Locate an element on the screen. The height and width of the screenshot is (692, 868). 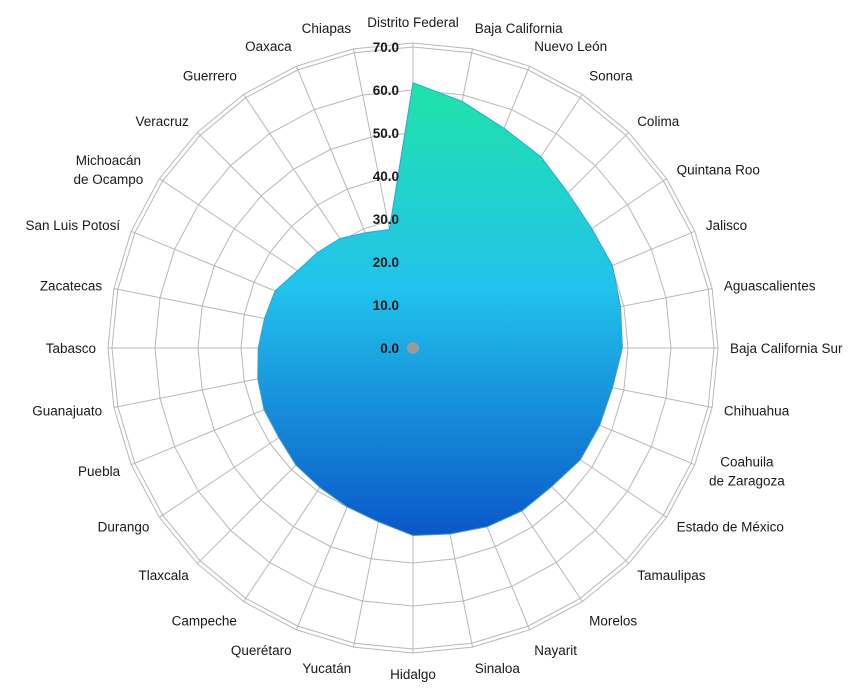
category-label: Baja California is located at coordinates (519, 28).